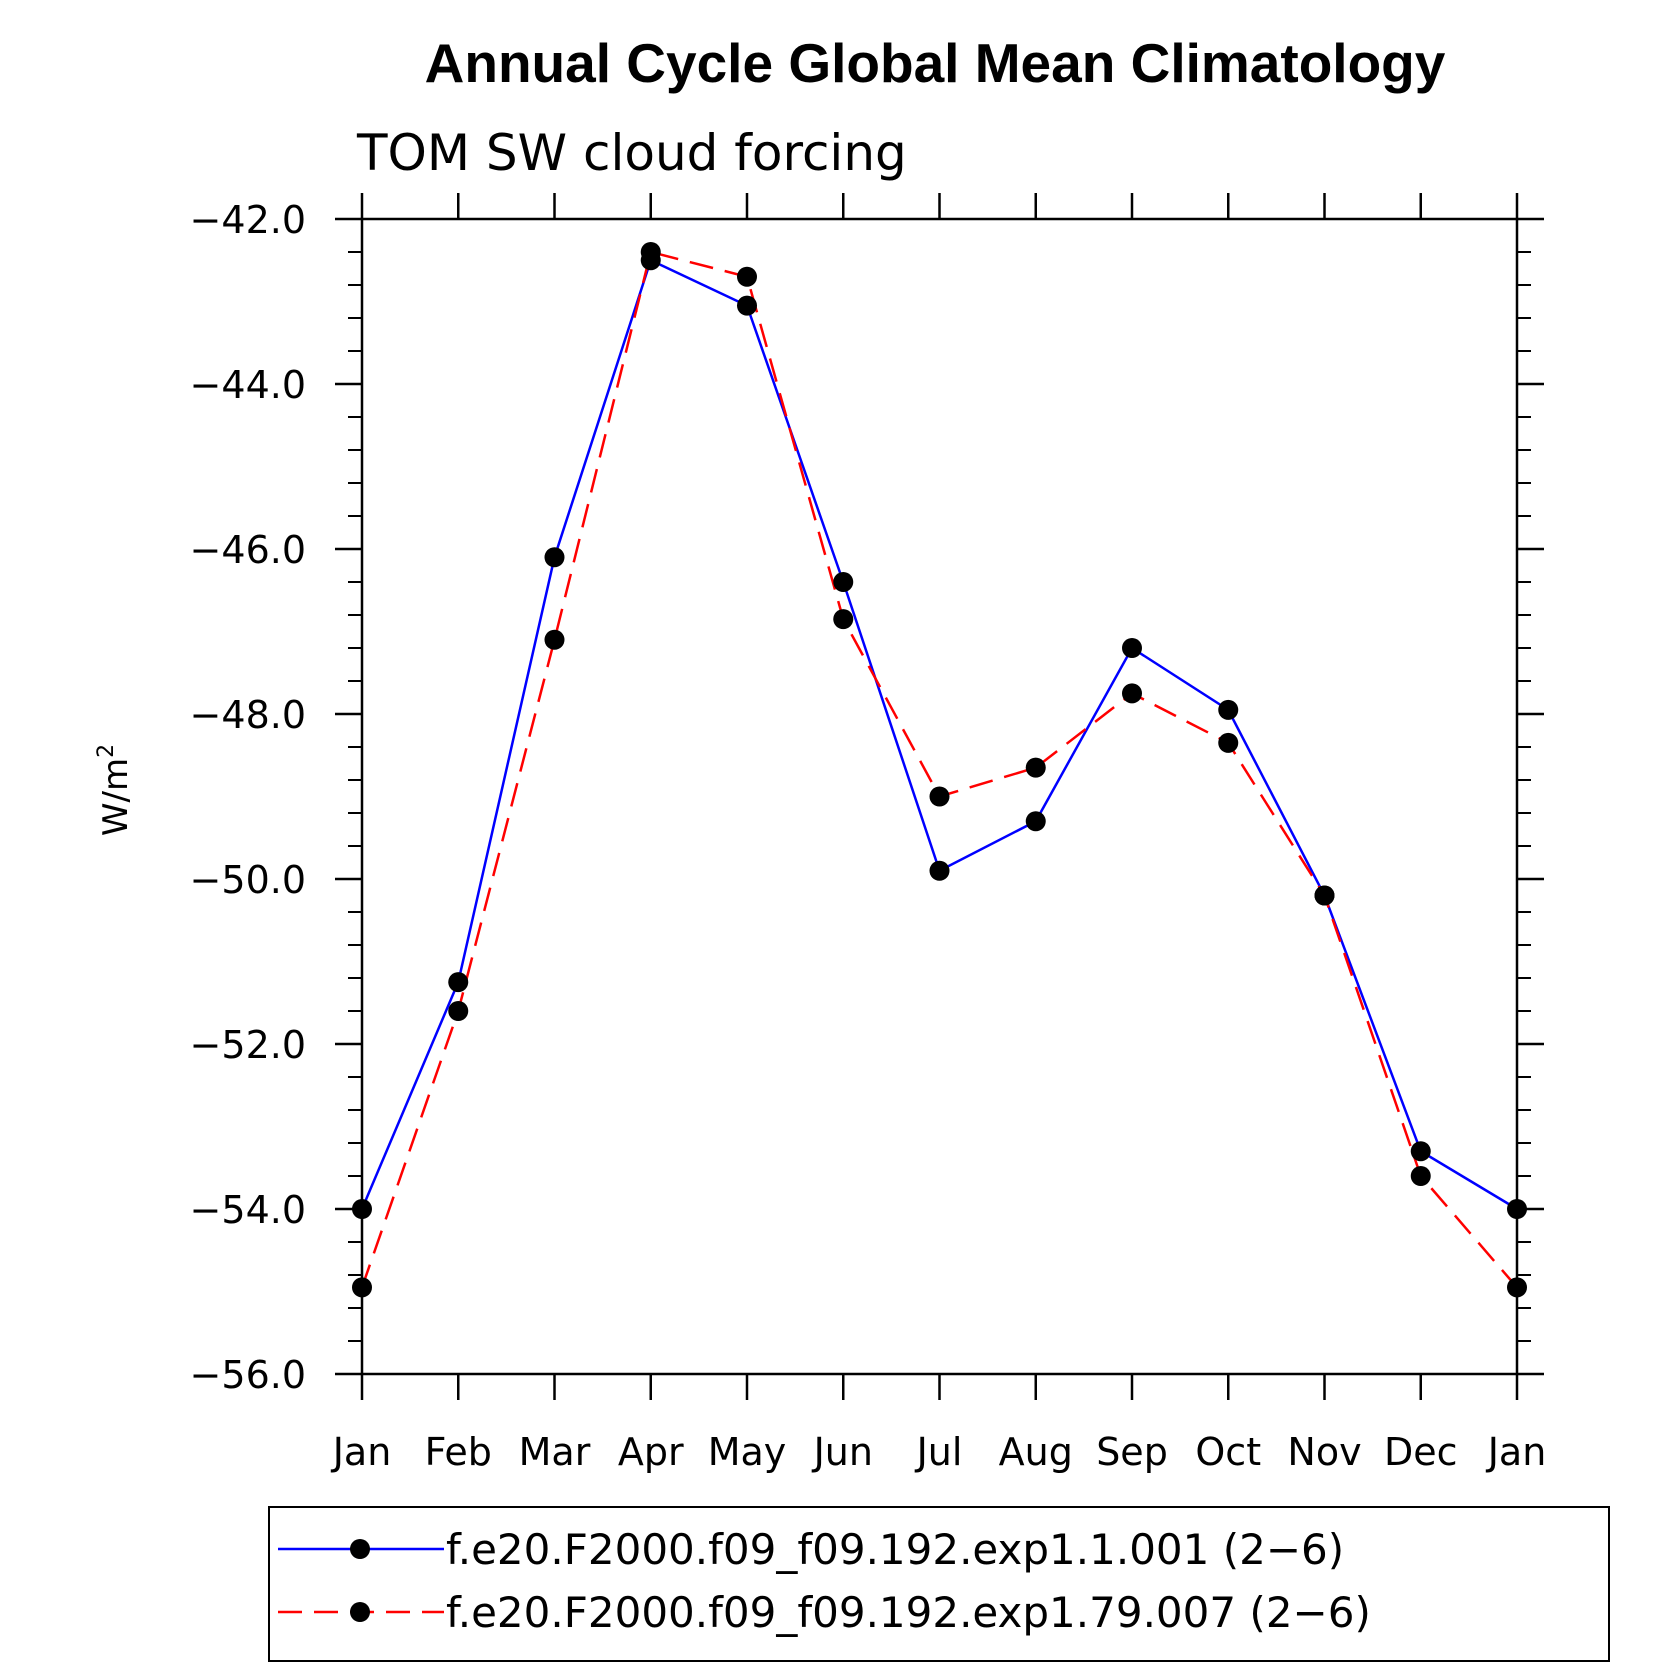 Image resolution: width=1680 pixels, height=1680 pixels. Describe the element at coordinates (1421, 1452) in the screenshot. I see `x-tick-label: Dec` at that location.